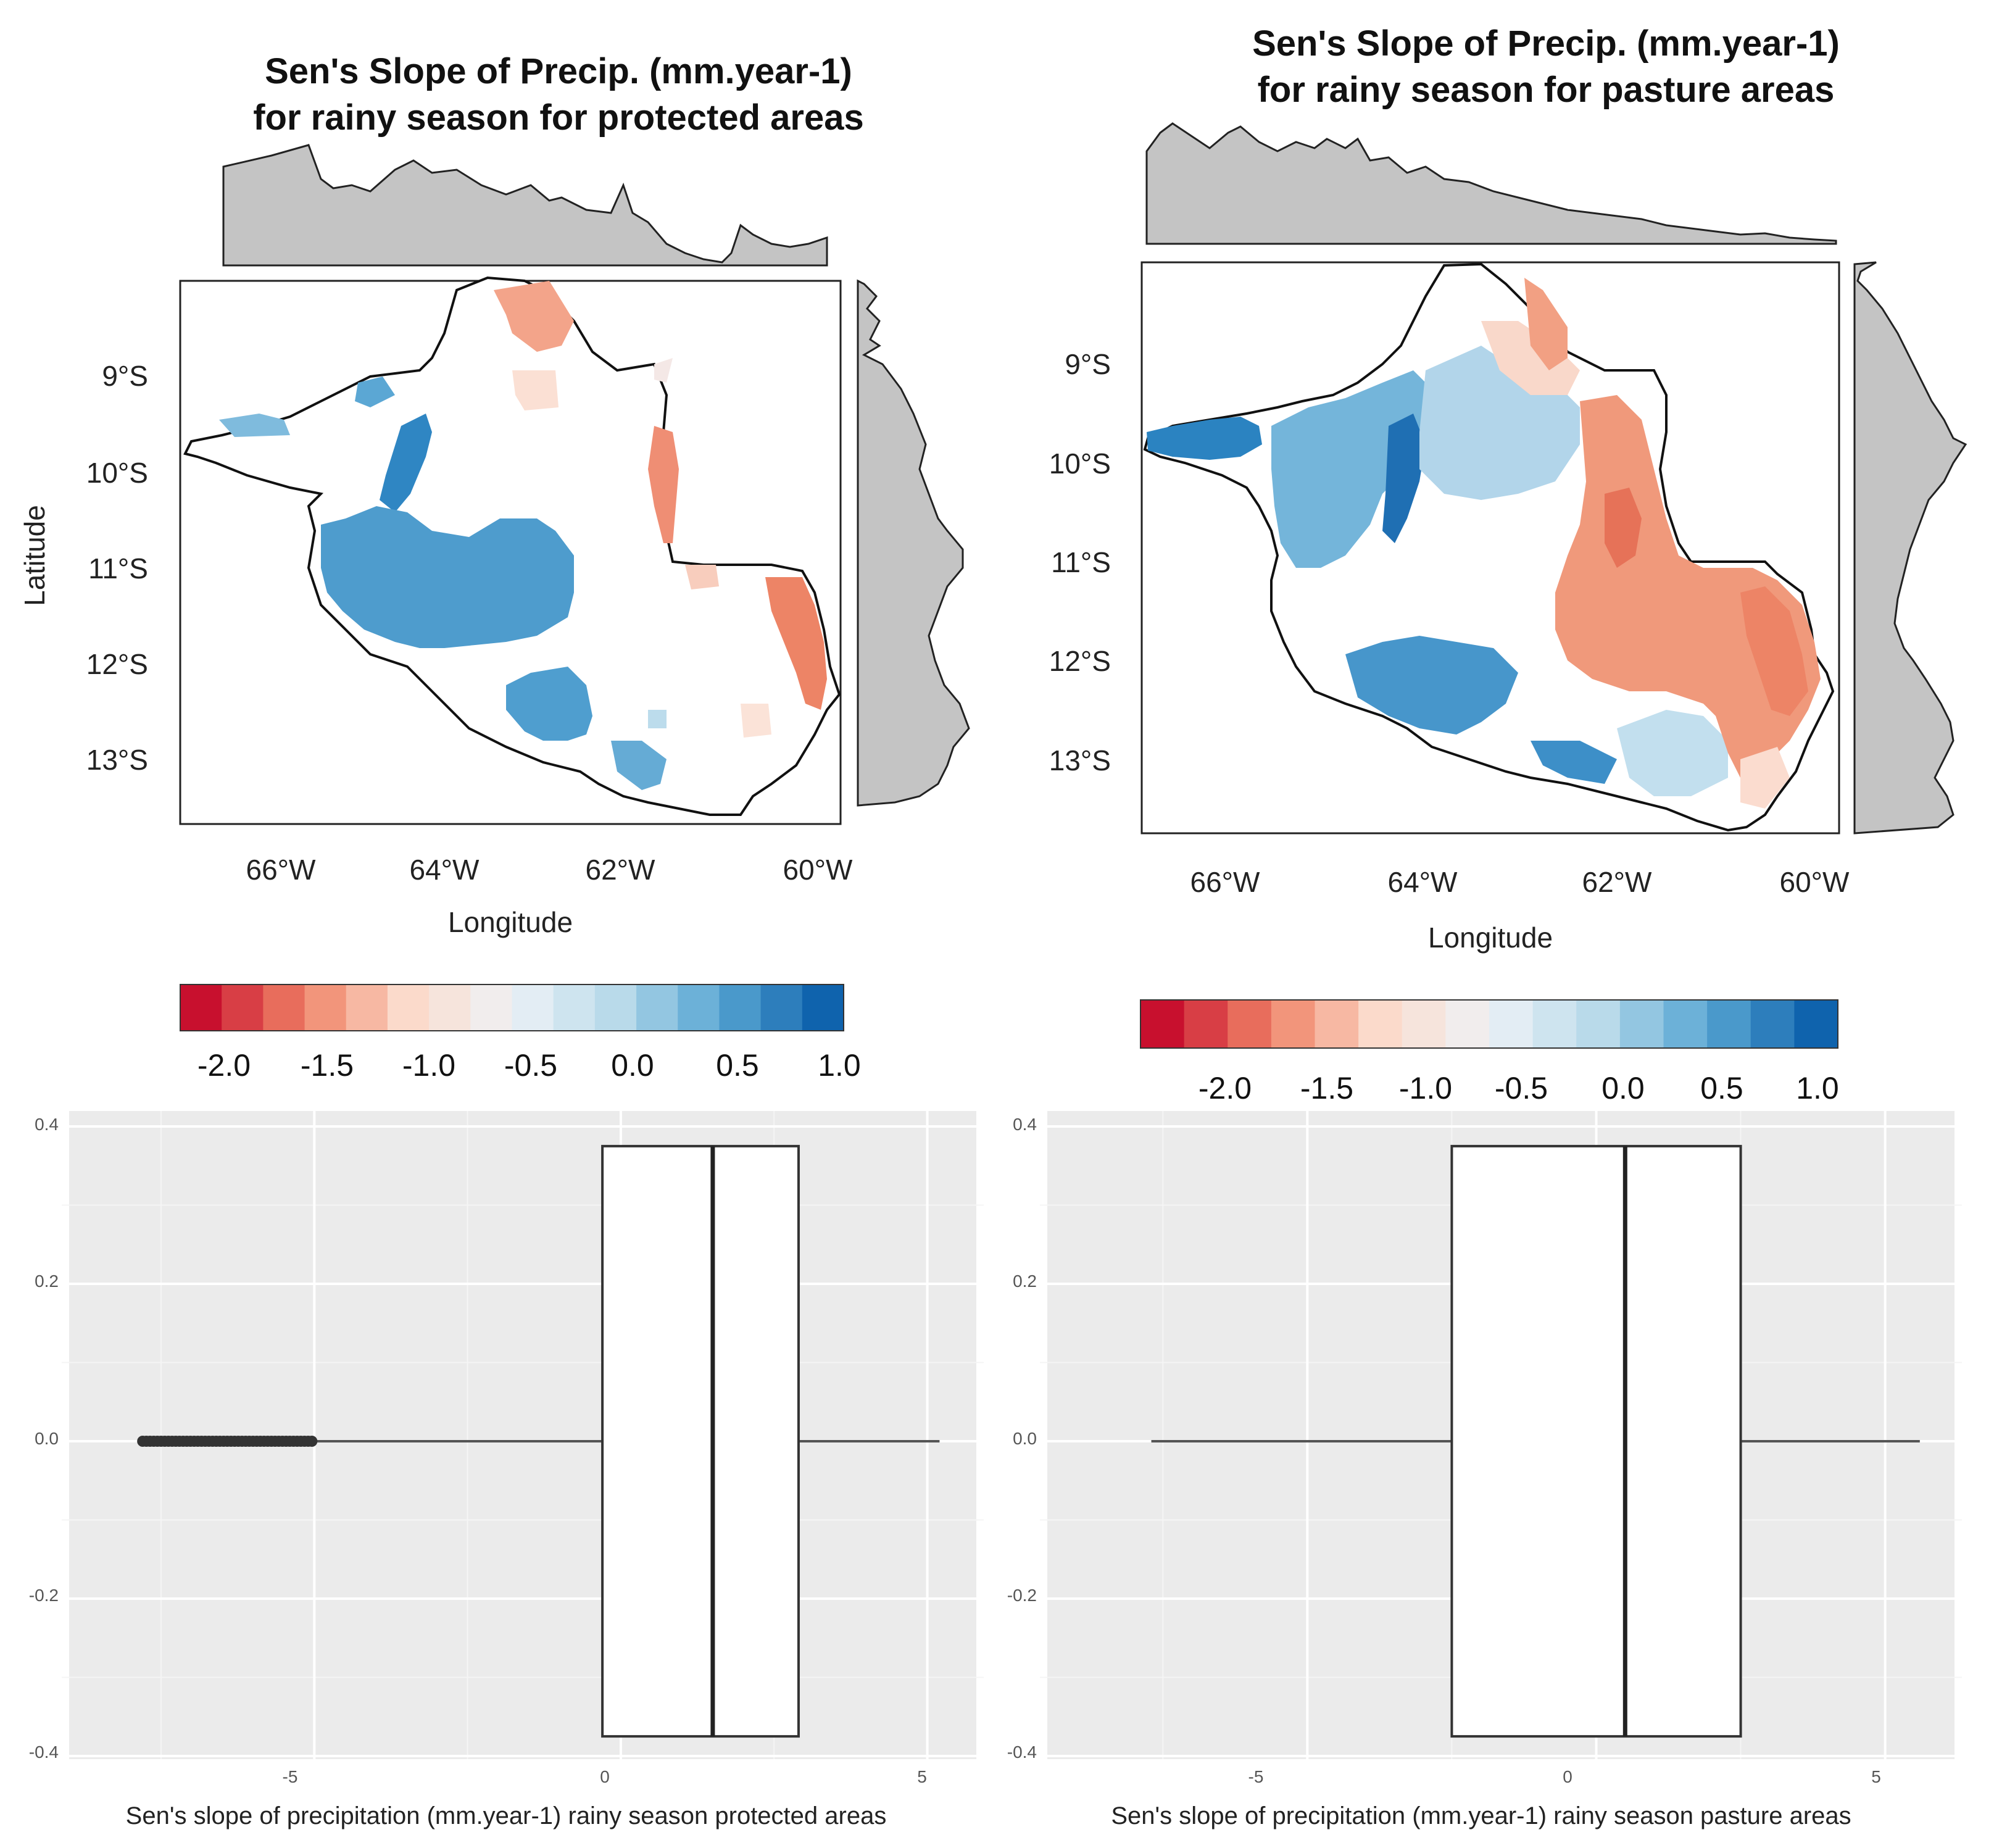  I want to click on cbtick-pasture-3: -0.5, so click(1521, 1088).